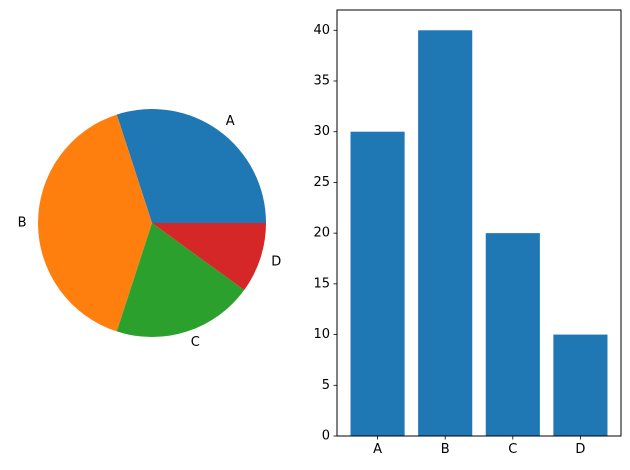 The height and width of the screenshot is (470, 630). I want to click on y-tick-label-15: 15, so click(321, 283).